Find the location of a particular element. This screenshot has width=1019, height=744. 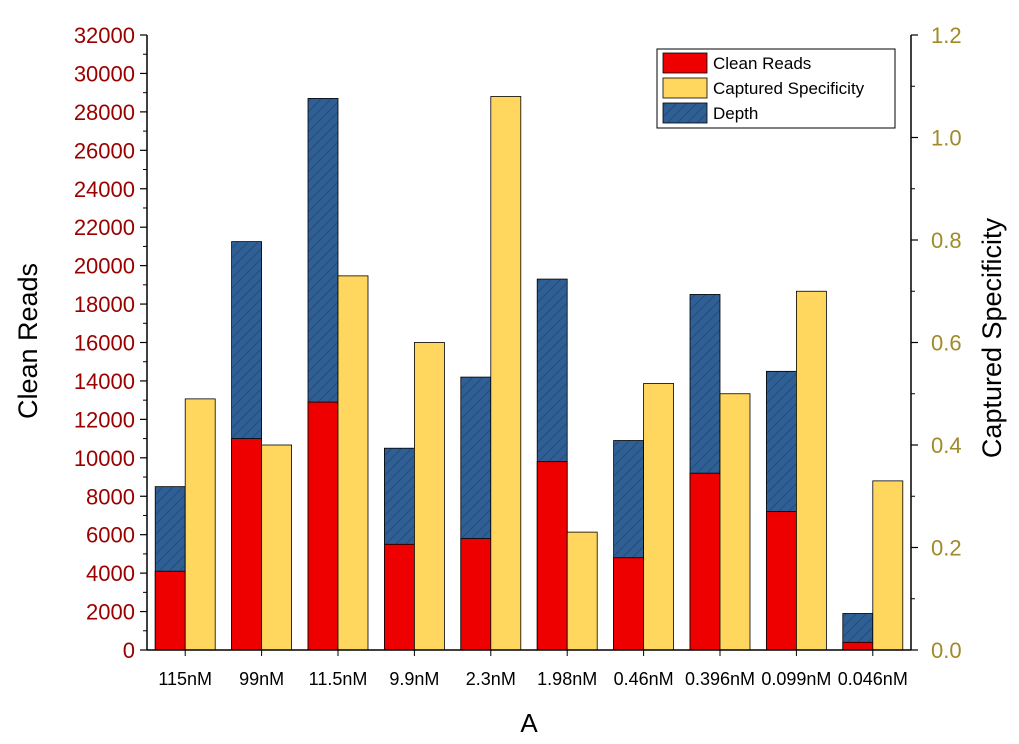

y2-tick-label: 1.2 is located at coordinates (946, 35).